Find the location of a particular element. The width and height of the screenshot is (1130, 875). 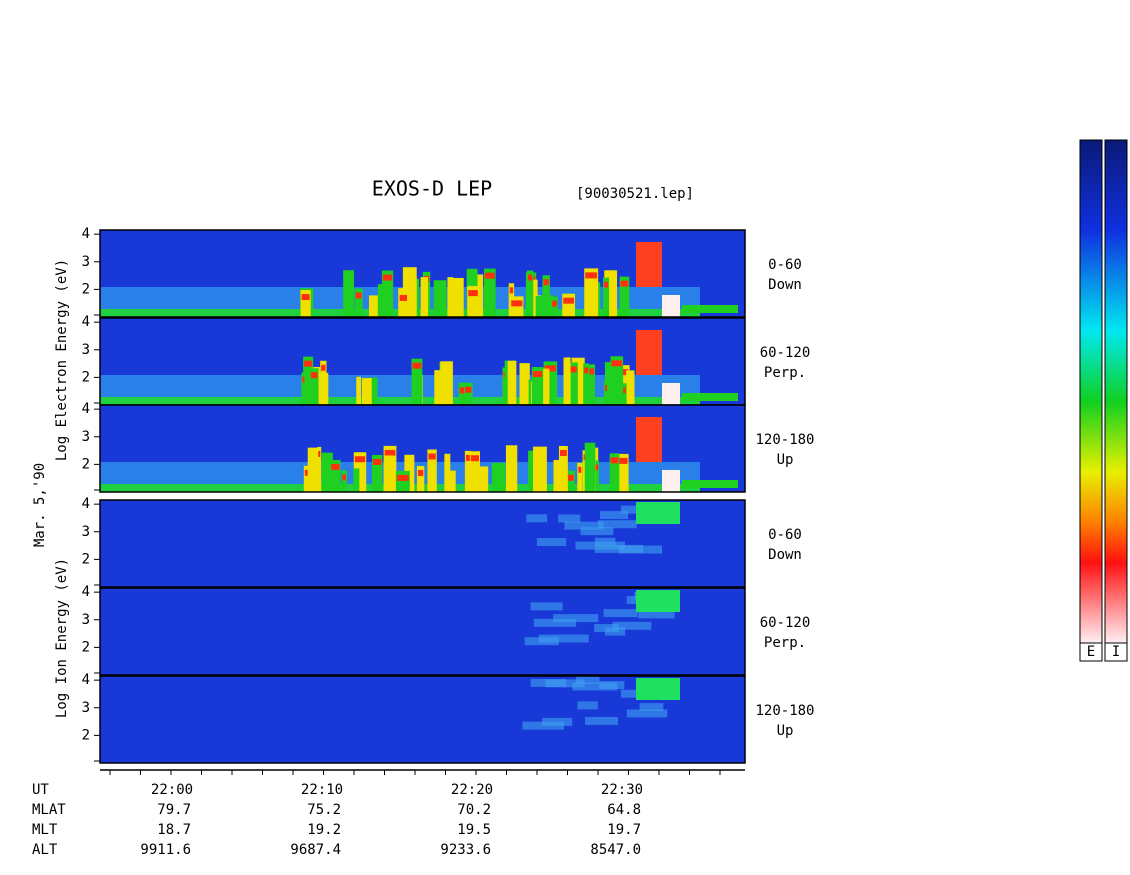

panel-label: 0-60 is located at coordinates (785, 265).